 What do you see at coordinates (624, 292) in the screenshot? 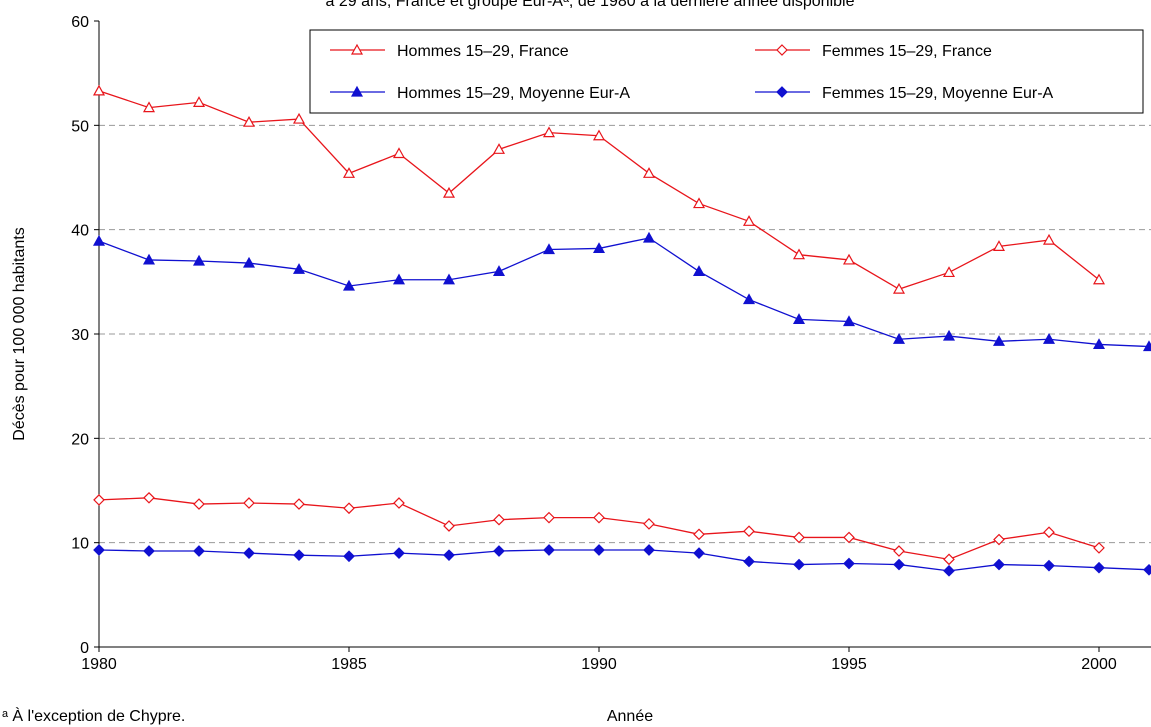
I see `series-line` at bounding box center [624, 292].